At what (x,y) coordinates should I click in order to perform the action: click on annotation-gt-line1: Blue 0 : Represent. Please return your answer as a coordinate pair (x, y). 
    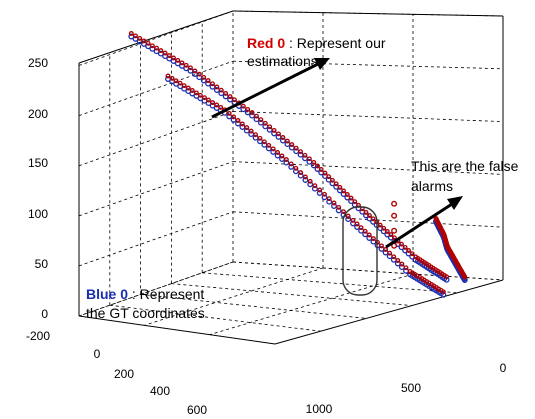
    Looking at the image, I should click on (145, 294).